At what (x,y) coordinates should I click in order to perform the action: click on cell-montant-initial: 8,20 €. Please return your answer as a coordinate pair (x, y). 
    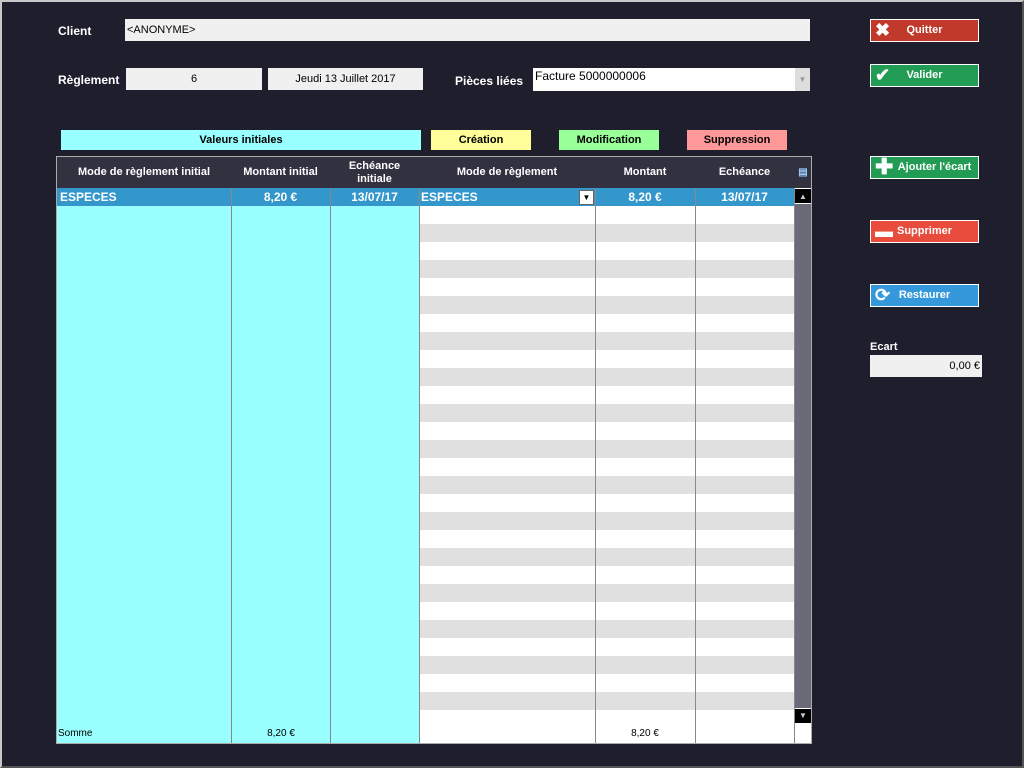
    Looking at the image, I should click on (280, 197).